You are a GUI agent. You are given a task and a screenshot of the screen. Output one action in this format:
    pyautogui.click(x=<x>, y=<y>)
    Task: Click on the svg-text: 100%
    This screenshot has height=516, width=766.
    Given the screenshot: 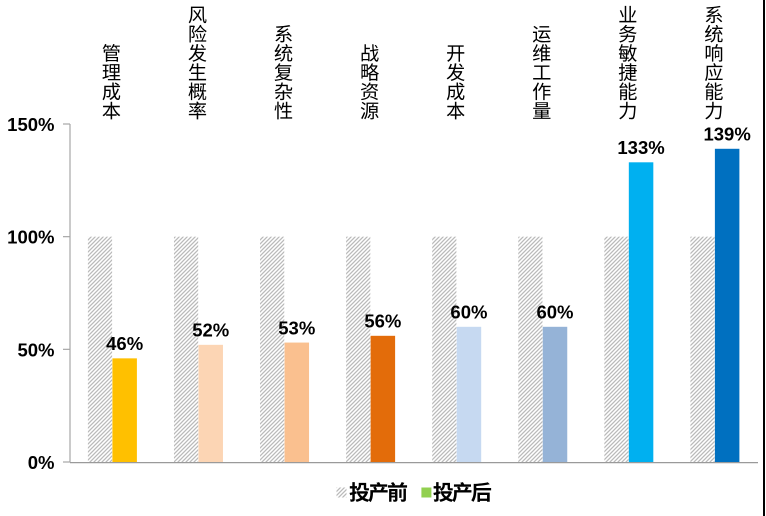 What is the action you would take?
    pyautogui.click(x=30, y=237)
    